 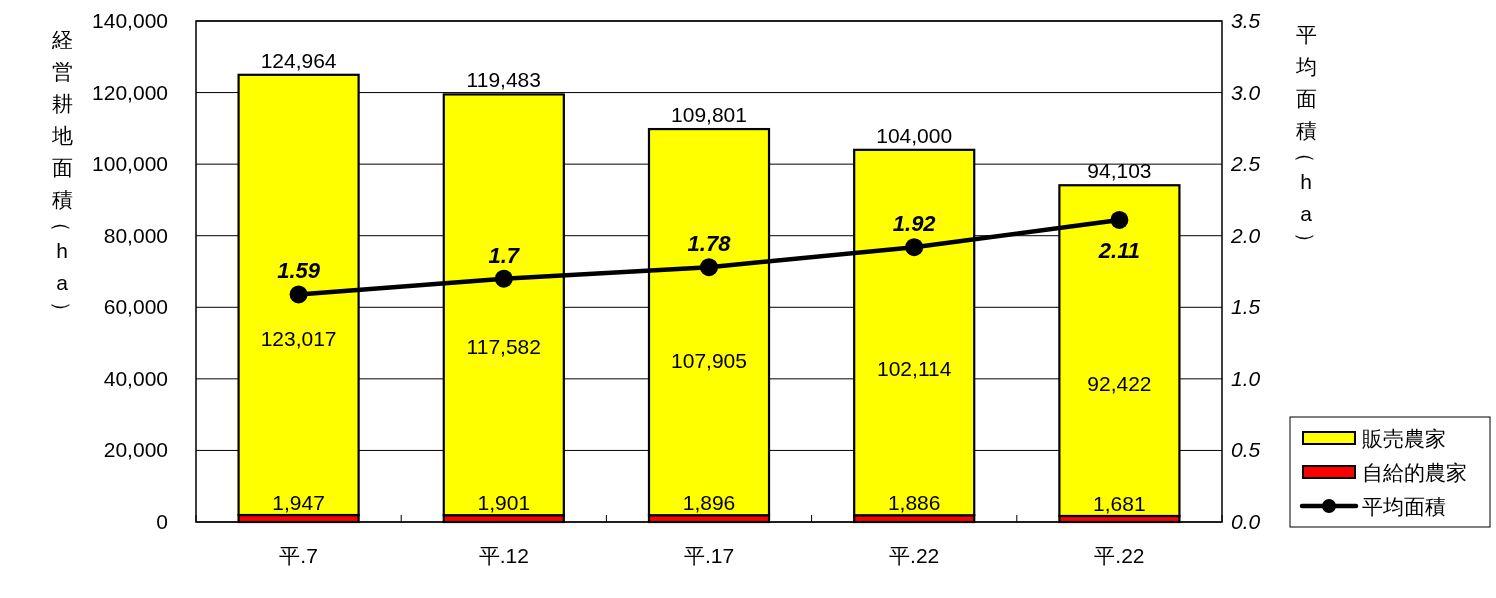 I want to click on data-label: 102,114, so click(x=914, y=369).